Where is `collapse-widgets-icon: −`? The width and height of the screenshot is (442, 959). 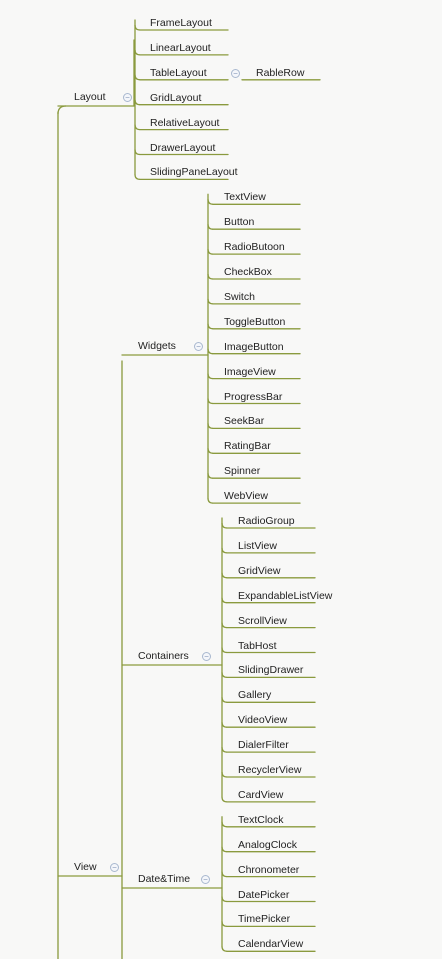 collapse-widgets-icon: − is located at coordinates (198, 346).